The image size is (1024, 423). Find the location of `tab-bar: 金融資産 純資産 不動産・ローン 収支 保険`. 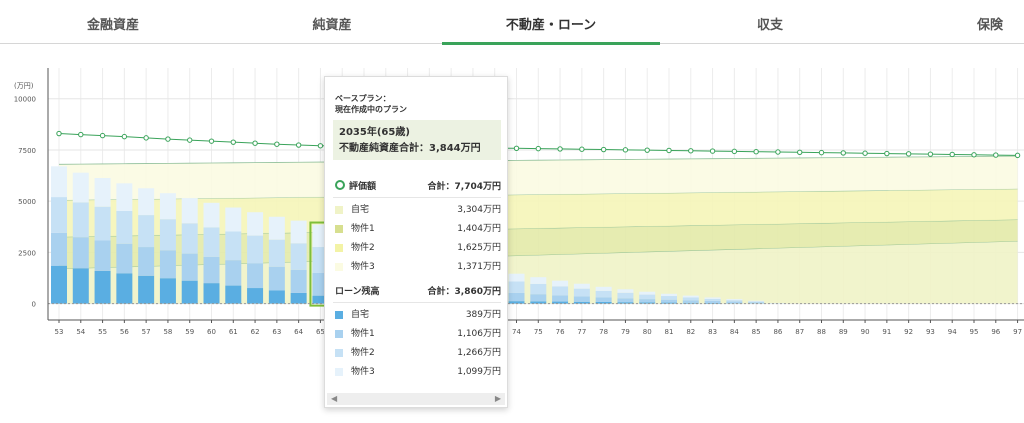

tab-bar: 金融資産 純資産 不動産・ローン 収支 保険 is located at coordinates (512, 22).